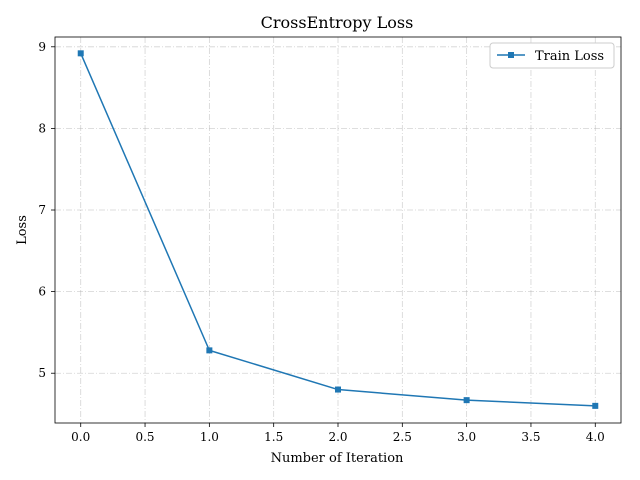 Image resolution: width=640 pixels, height=480 pixels. I want to click on legend-box, so click(552, 55).